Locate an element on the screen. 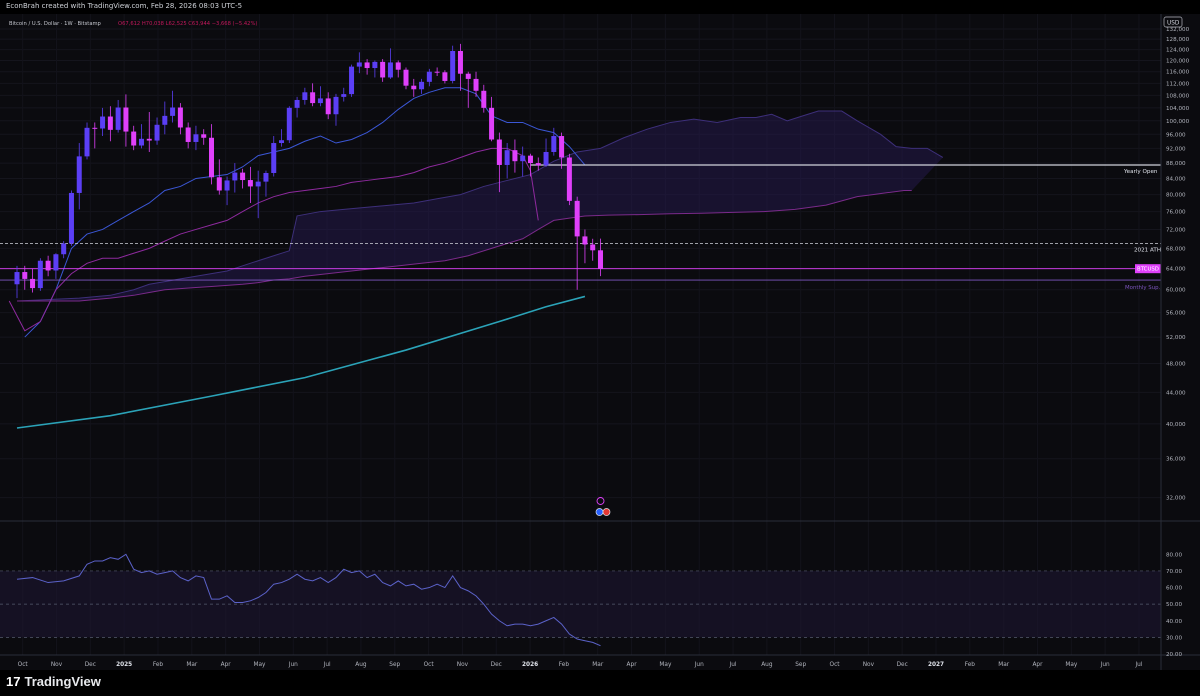  event-icons is located at coordinates (603, 506).